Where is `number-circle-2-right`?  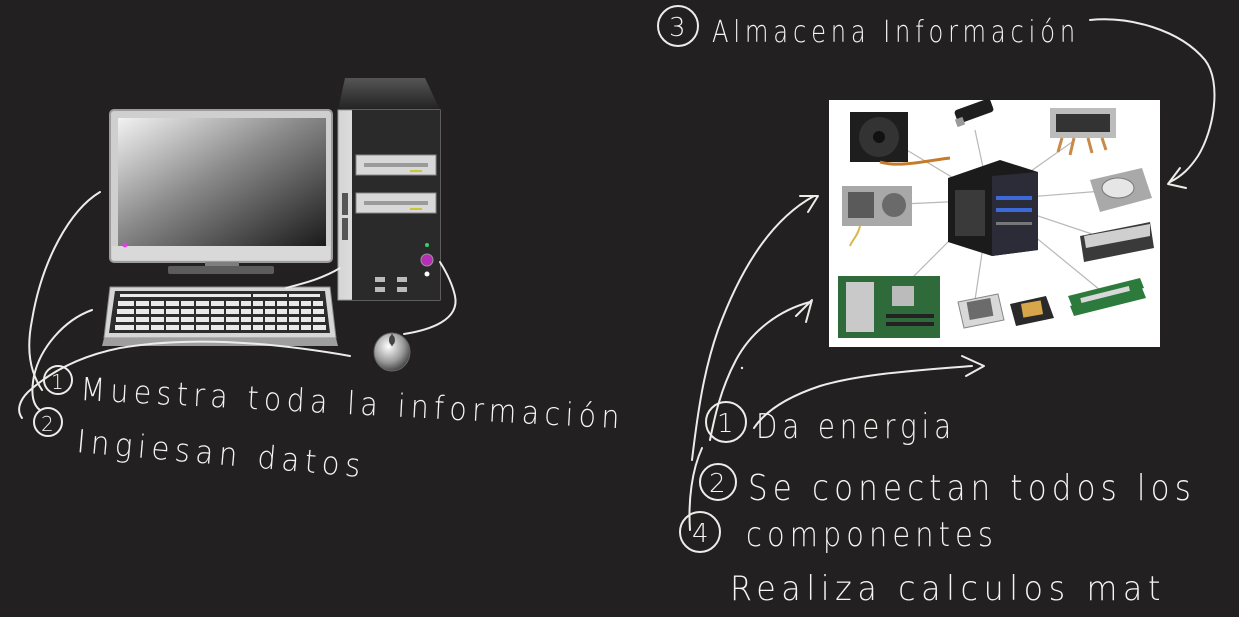
number-circle-2-right is located at coordinates (718, 482).